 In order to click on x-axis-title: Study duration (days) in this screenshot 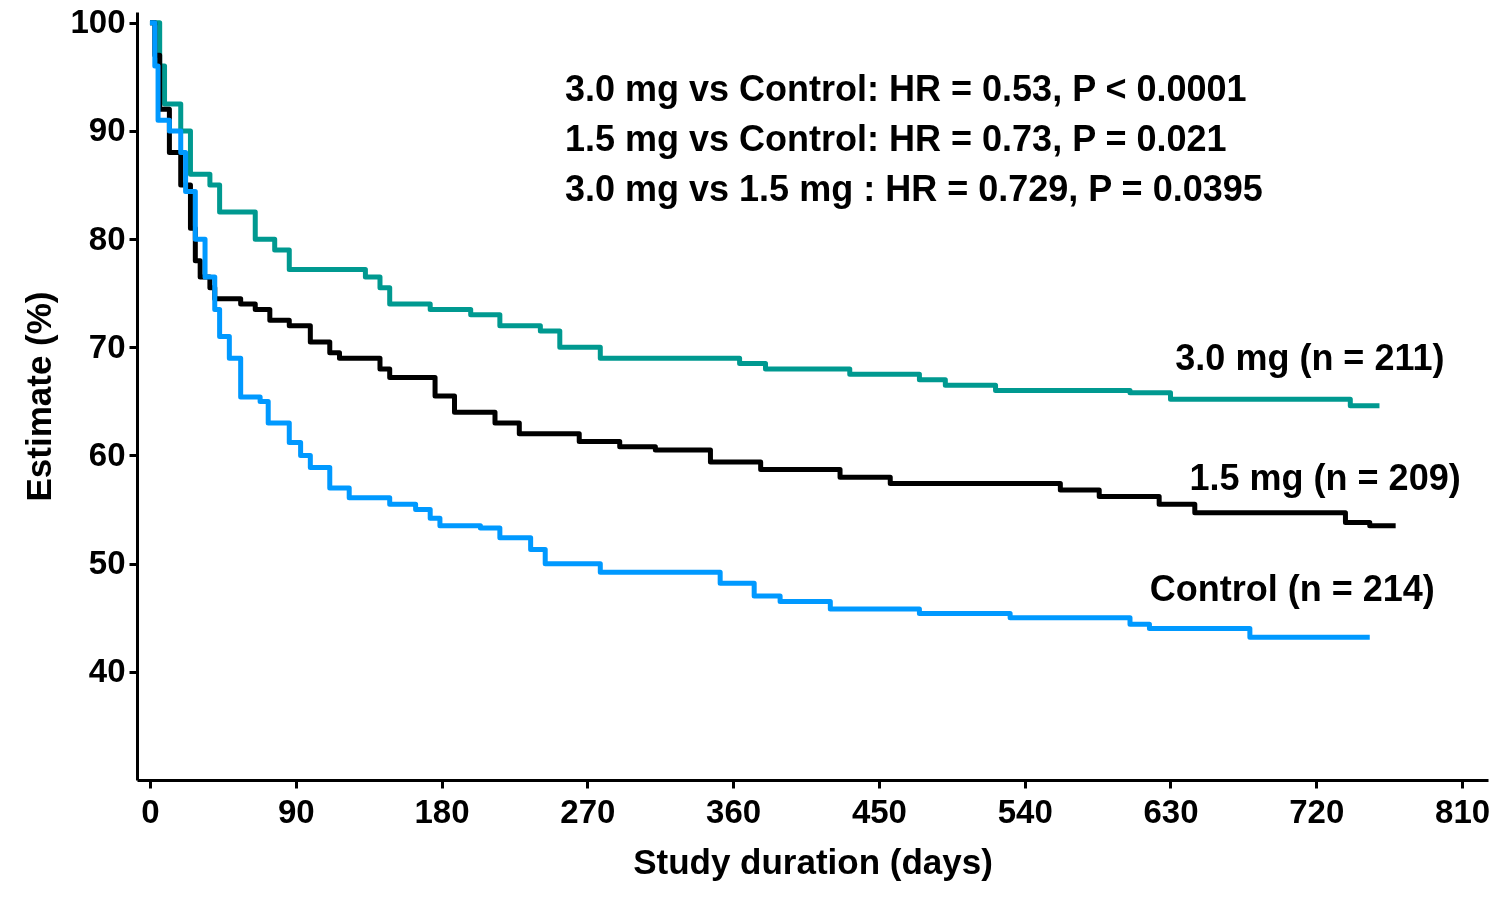, I will do `click(813, 861)`.